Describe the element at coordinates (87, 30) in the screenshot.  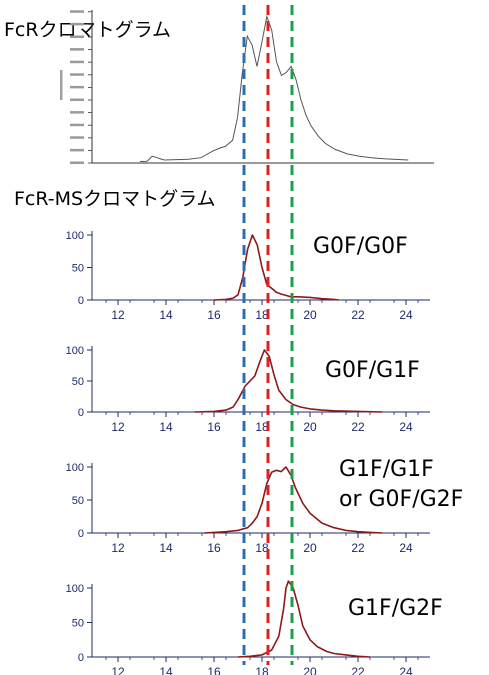
I see `chromatogram-title: FcRクロマトグラム` at that location.